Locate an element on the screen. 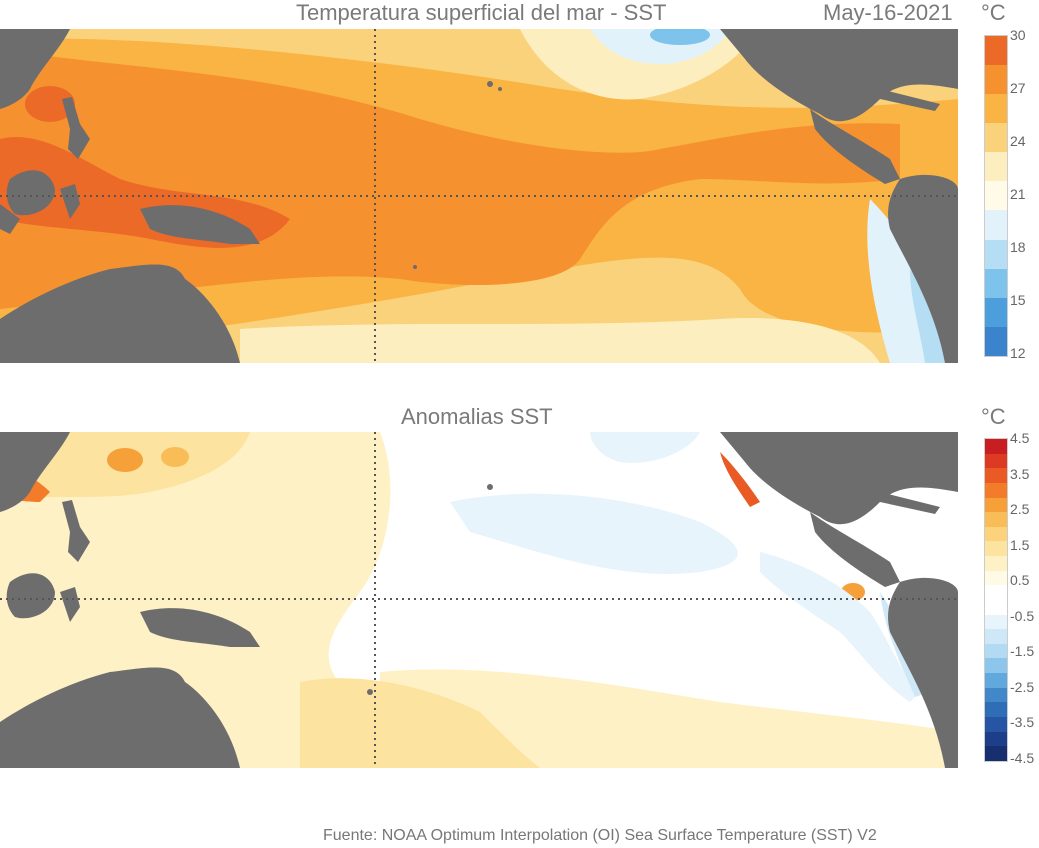 This screenshot has height=848, width=1039. colorbar-tick-label: 2.5 is located at coordinates (1020, 509).